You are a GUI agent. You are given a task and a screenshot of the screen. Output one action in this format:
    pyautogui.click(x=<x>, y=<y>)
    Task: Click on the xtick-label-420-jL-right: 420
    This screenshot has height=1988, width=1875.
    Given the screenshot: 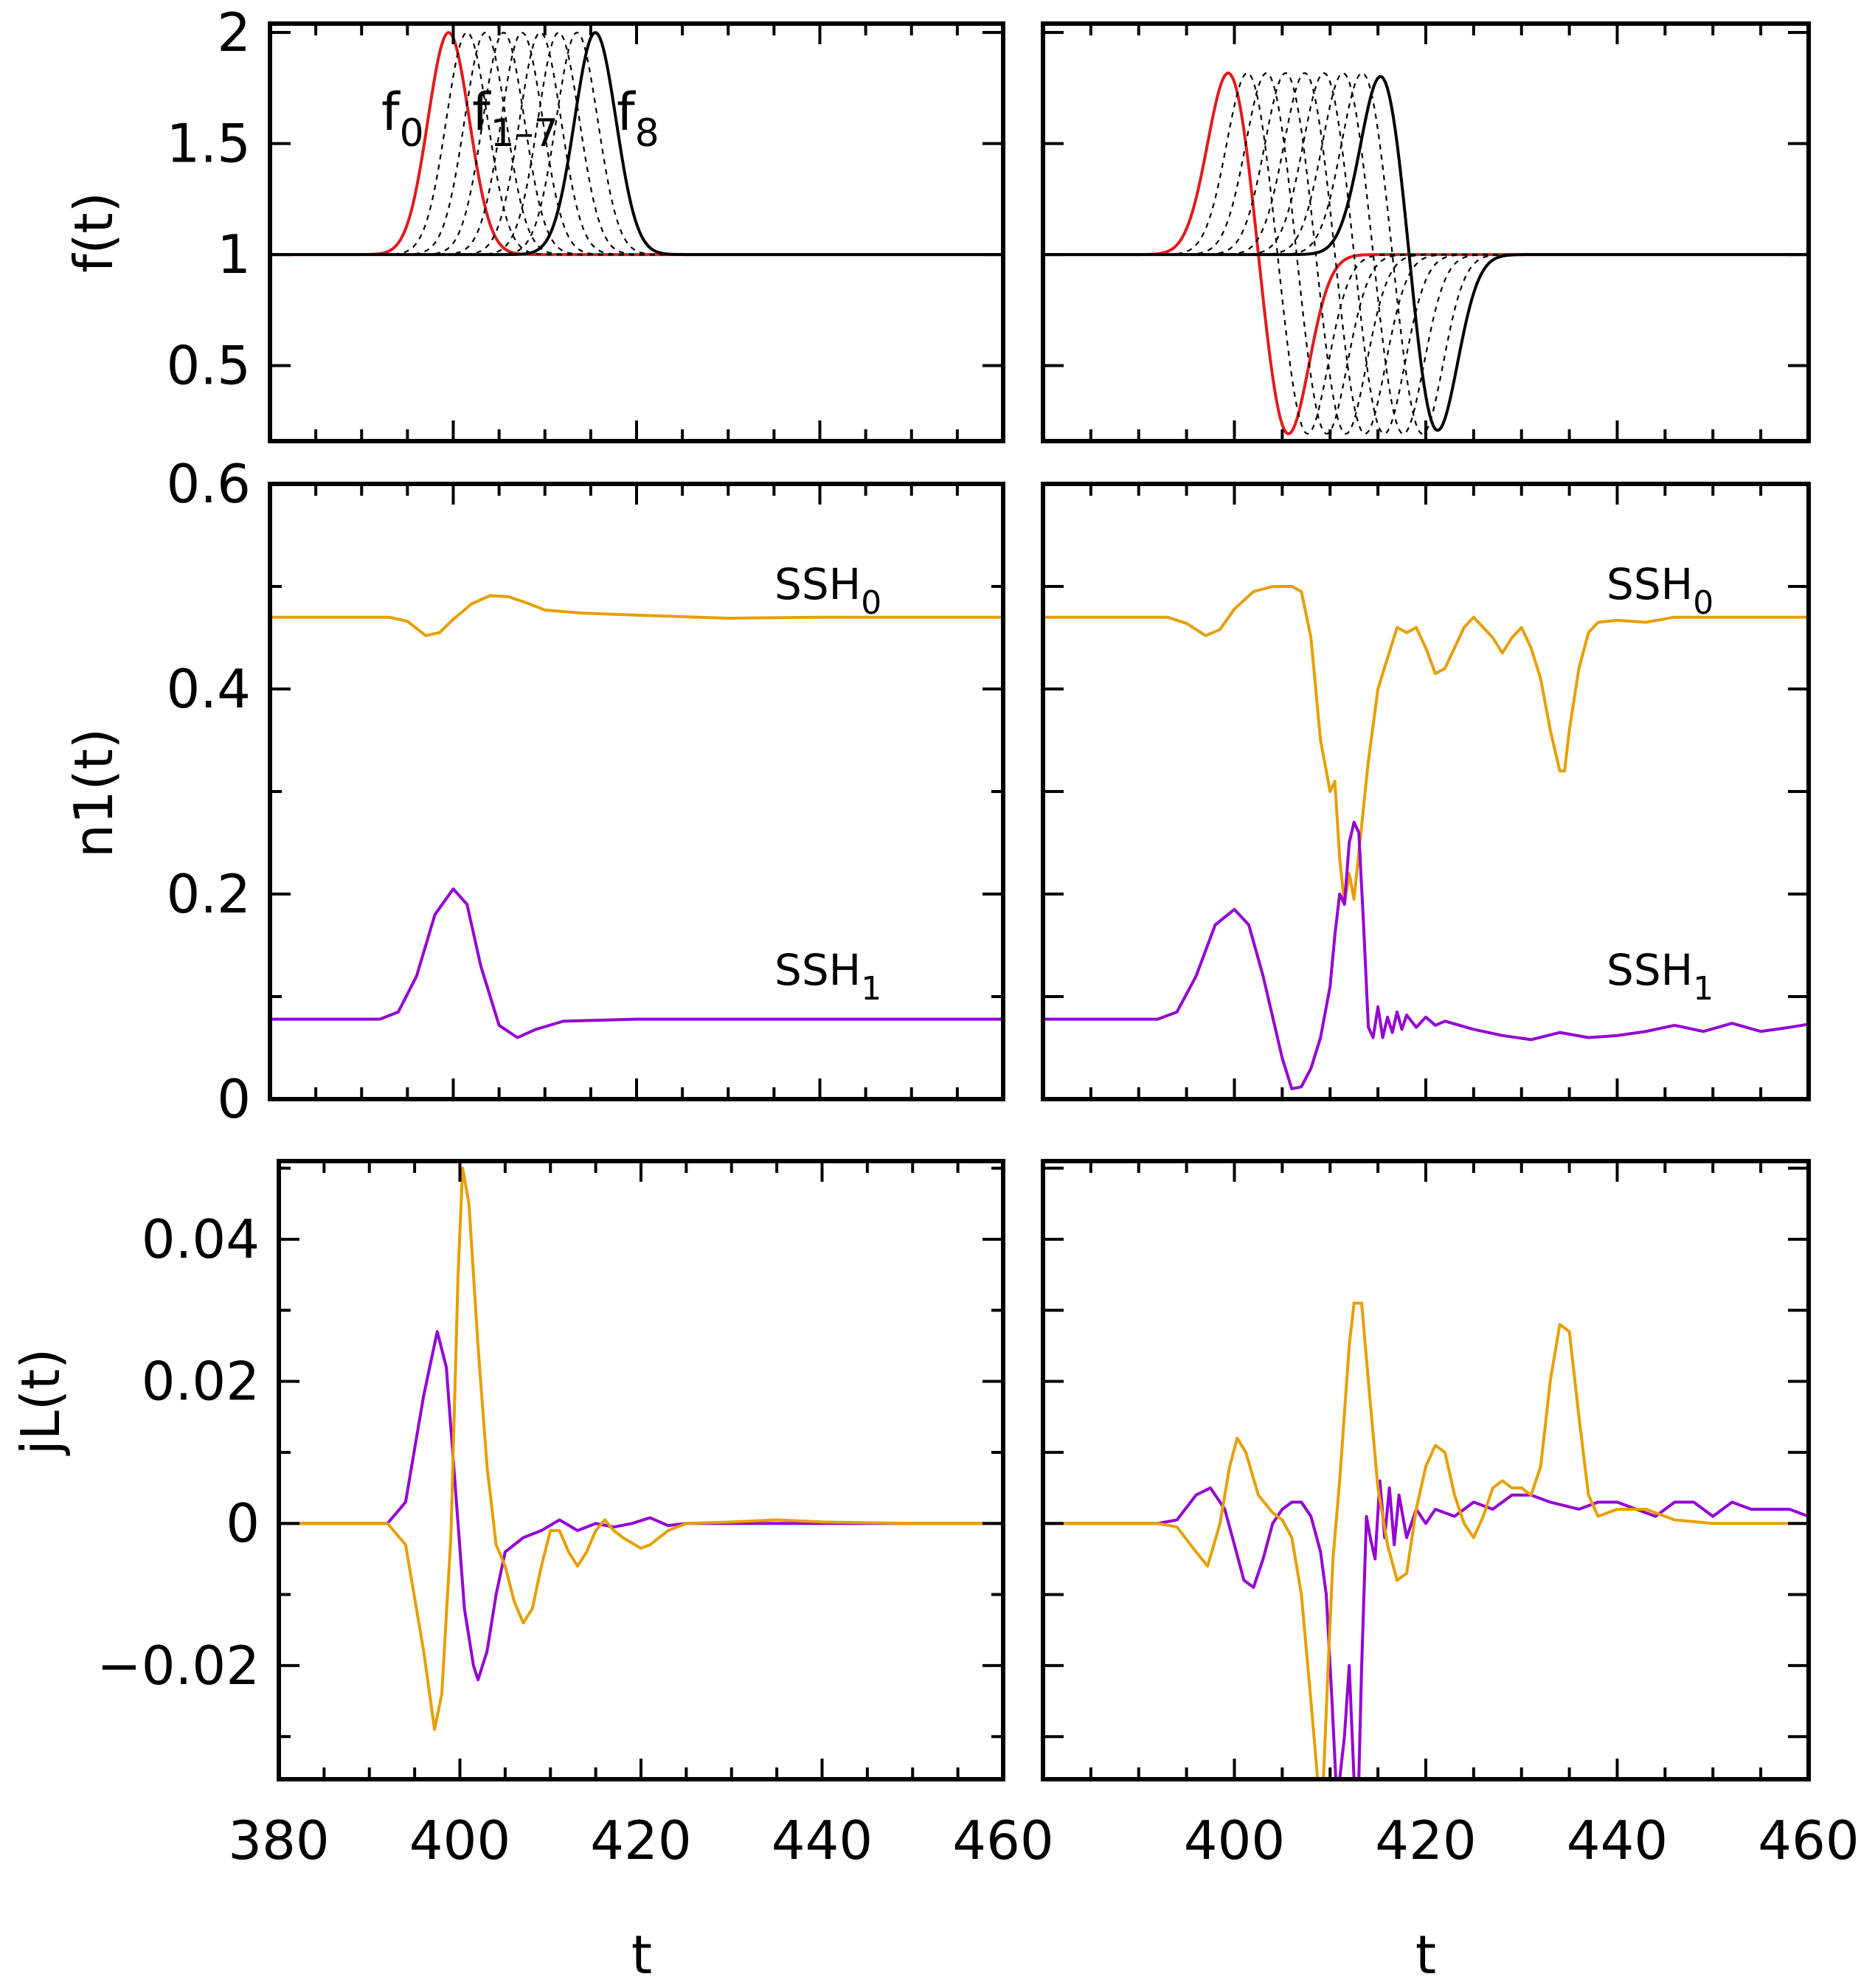 What is the action you would take?
    pyautogui.click(x=1425, y=1840)
    